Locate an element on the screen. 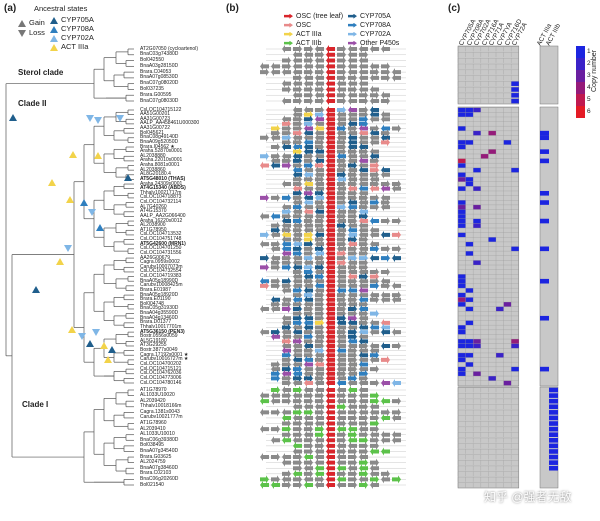 The width and height of the screenshot is (600, 521). taxon-label: AT5G36150 (PEN3) is located at coordinates (162, 331).